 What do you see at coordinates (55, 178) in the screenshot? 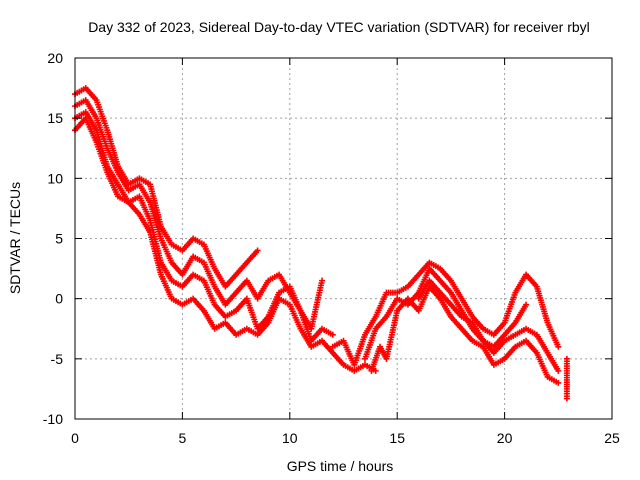
I see `y-tick-label: 10` at bounding box center [55, 178].